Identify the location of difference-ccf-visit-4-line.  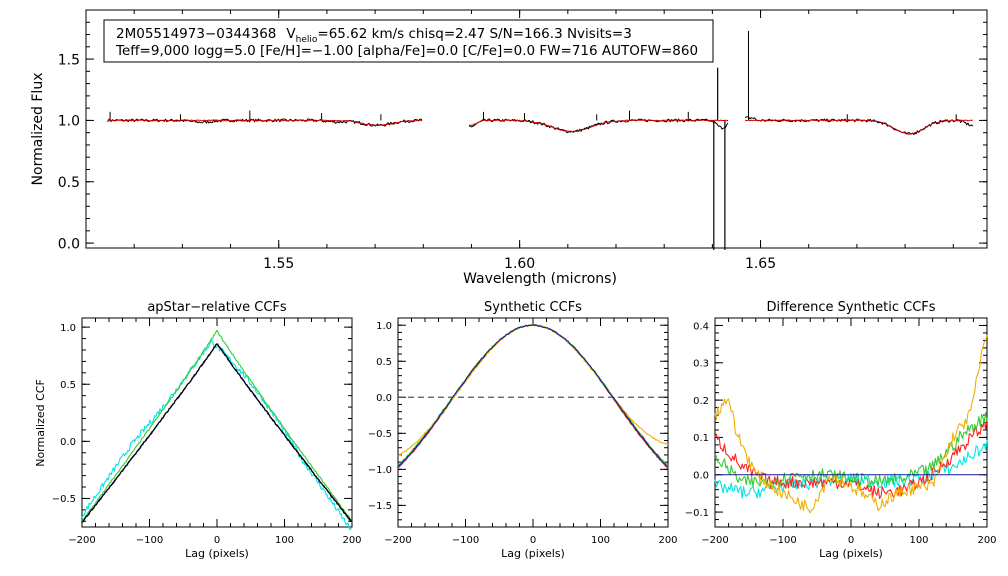
(851, 424).